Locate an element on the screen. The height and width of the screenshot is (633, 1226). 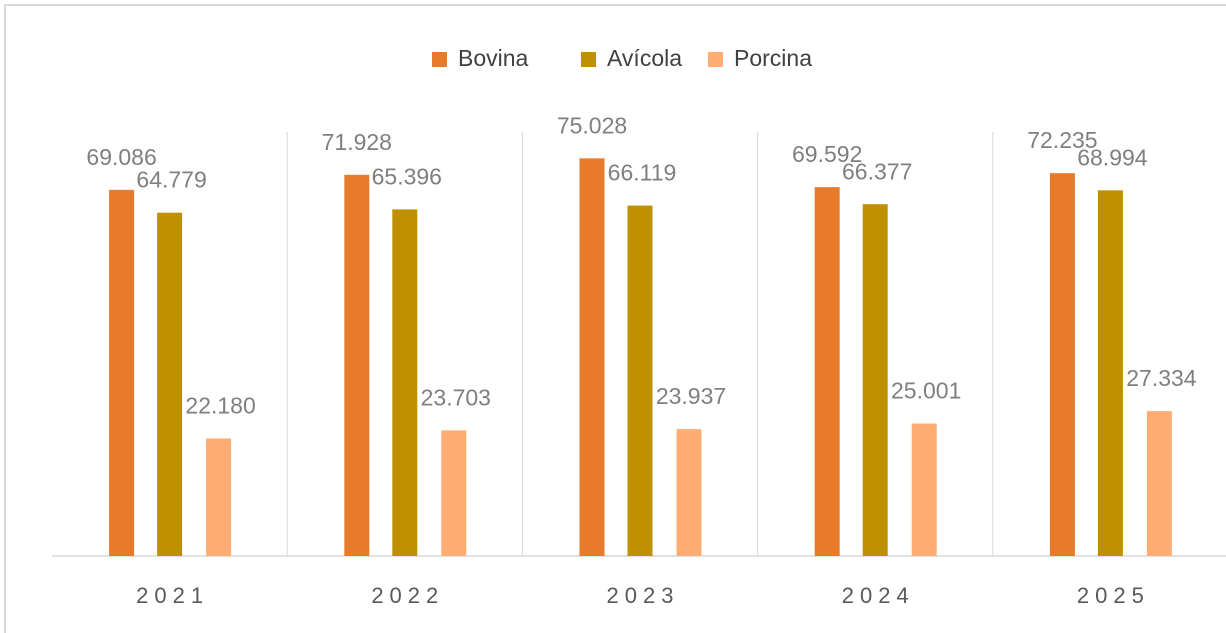
data-label: 66.119 is located at coordinates (642, 173).